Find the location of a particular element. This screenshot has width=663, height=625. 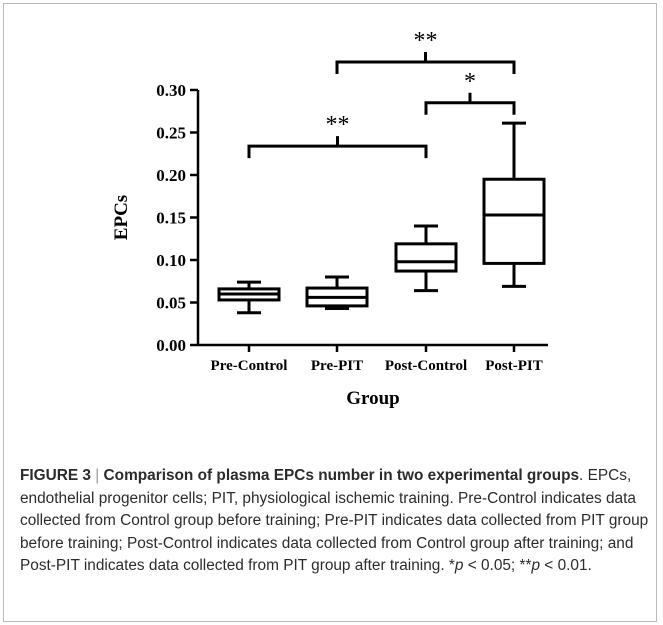

x-tick-label: Pre-PIT is located at coordinates (337, 366).